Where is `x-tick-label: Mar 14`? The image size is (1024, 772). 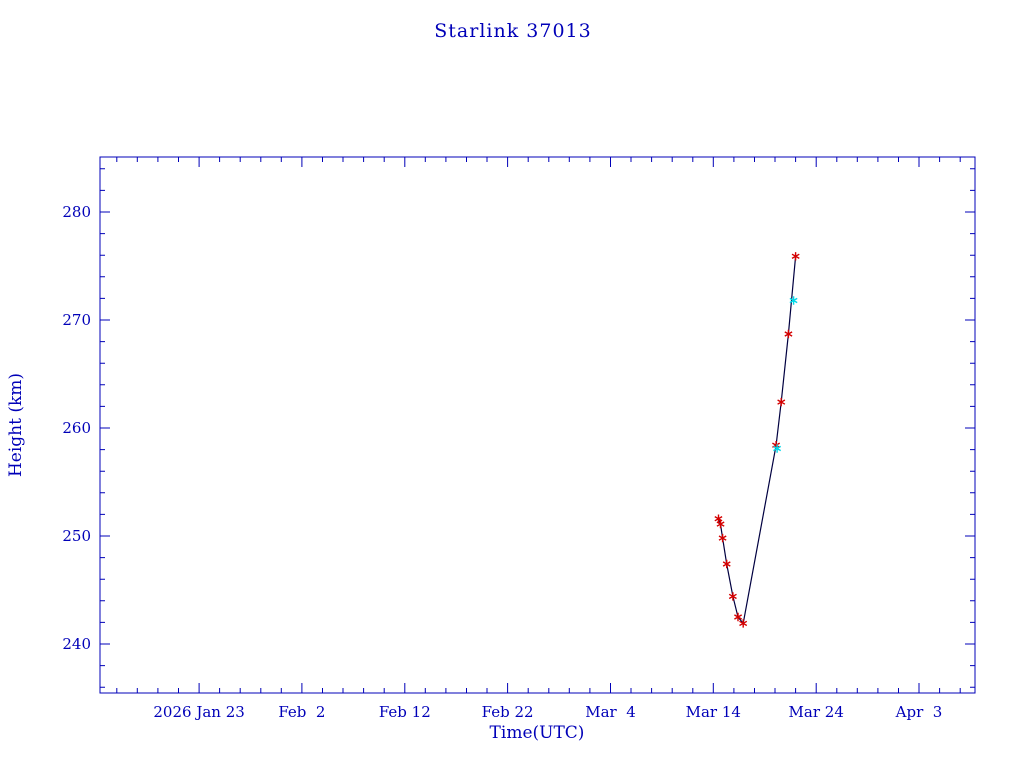
x-tick-label: Mar 14 is located at coordinates (713, 712).